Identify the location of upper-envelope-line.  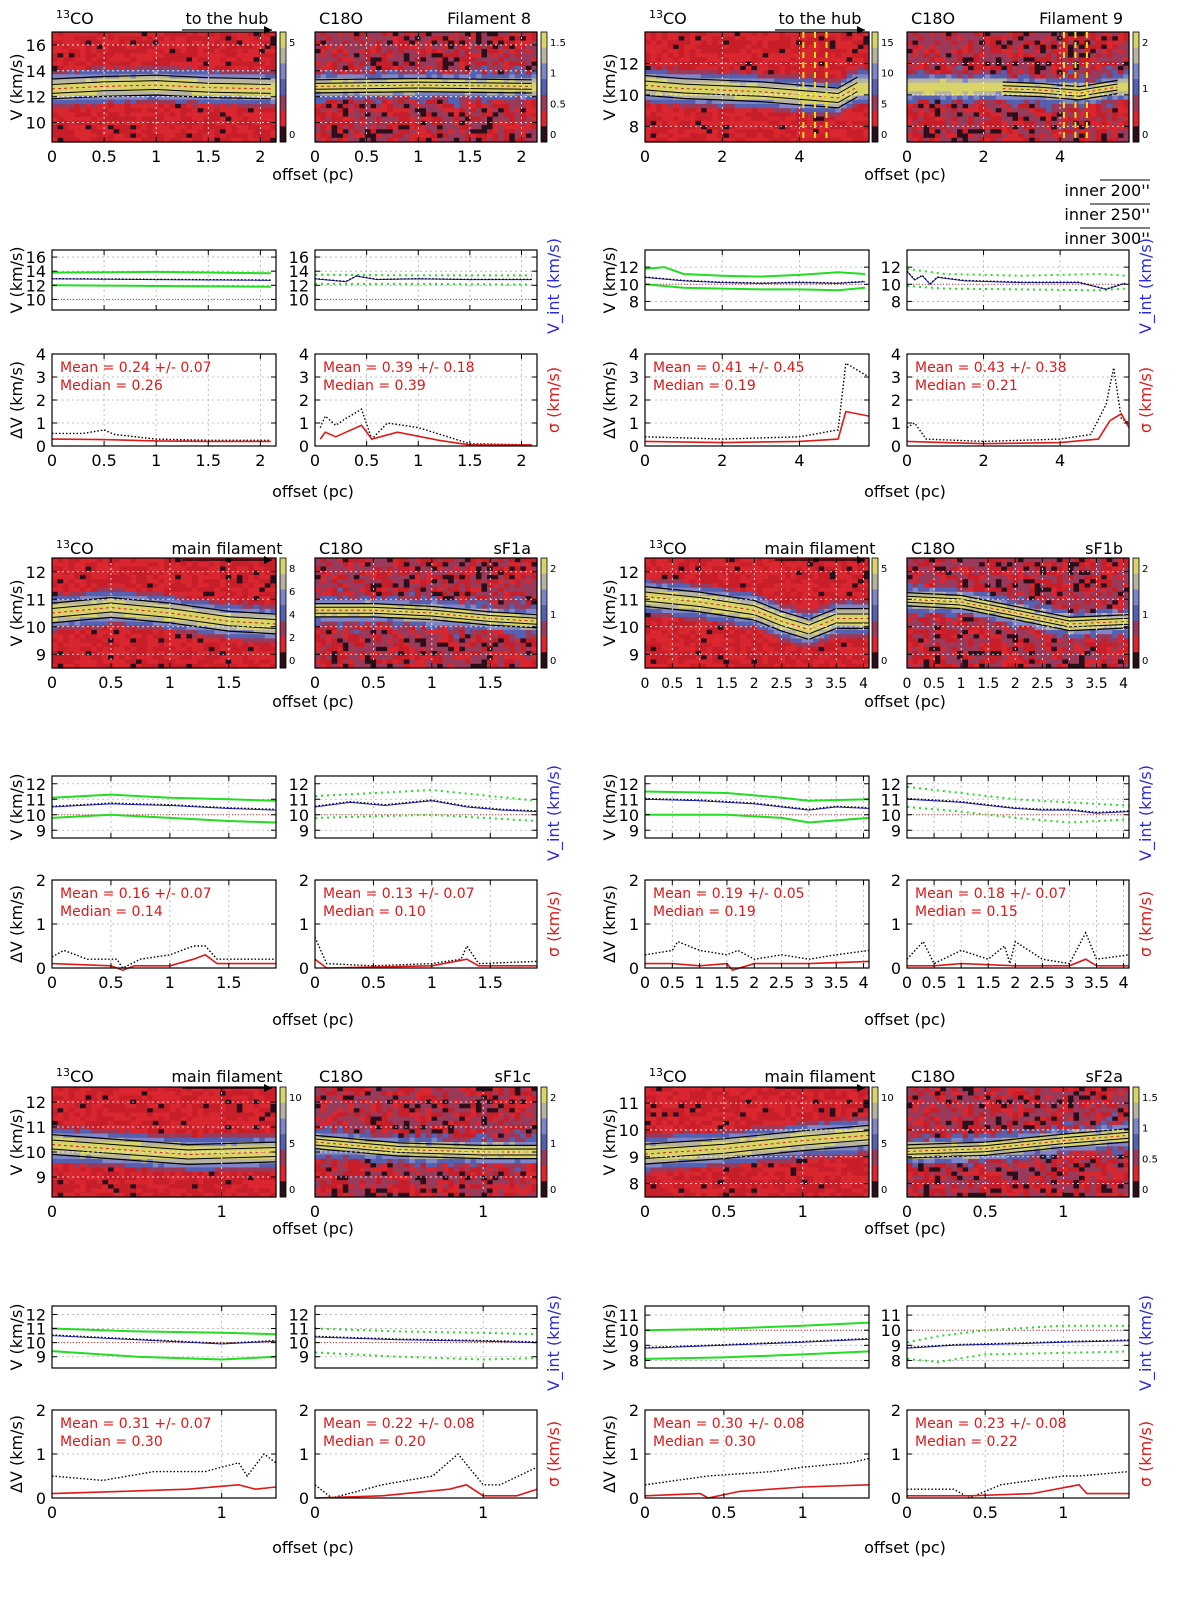
(755, 272).